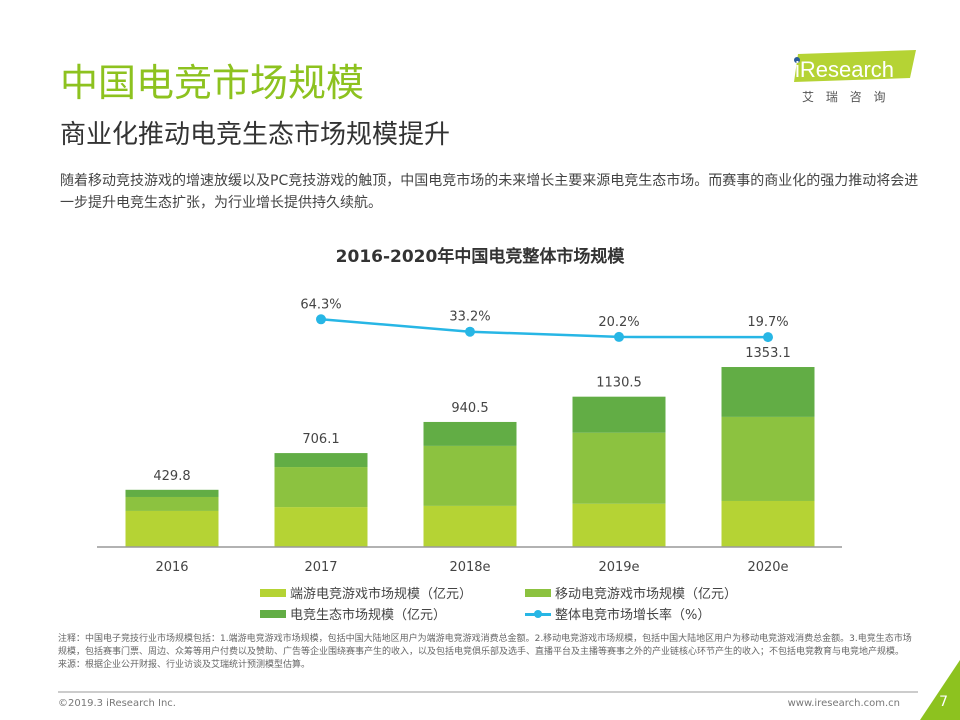 This screenshot has width=960, height=720. I want to click on iresearch-logo: iResearch 艾 瑞 咨 询, so click(855, 77).